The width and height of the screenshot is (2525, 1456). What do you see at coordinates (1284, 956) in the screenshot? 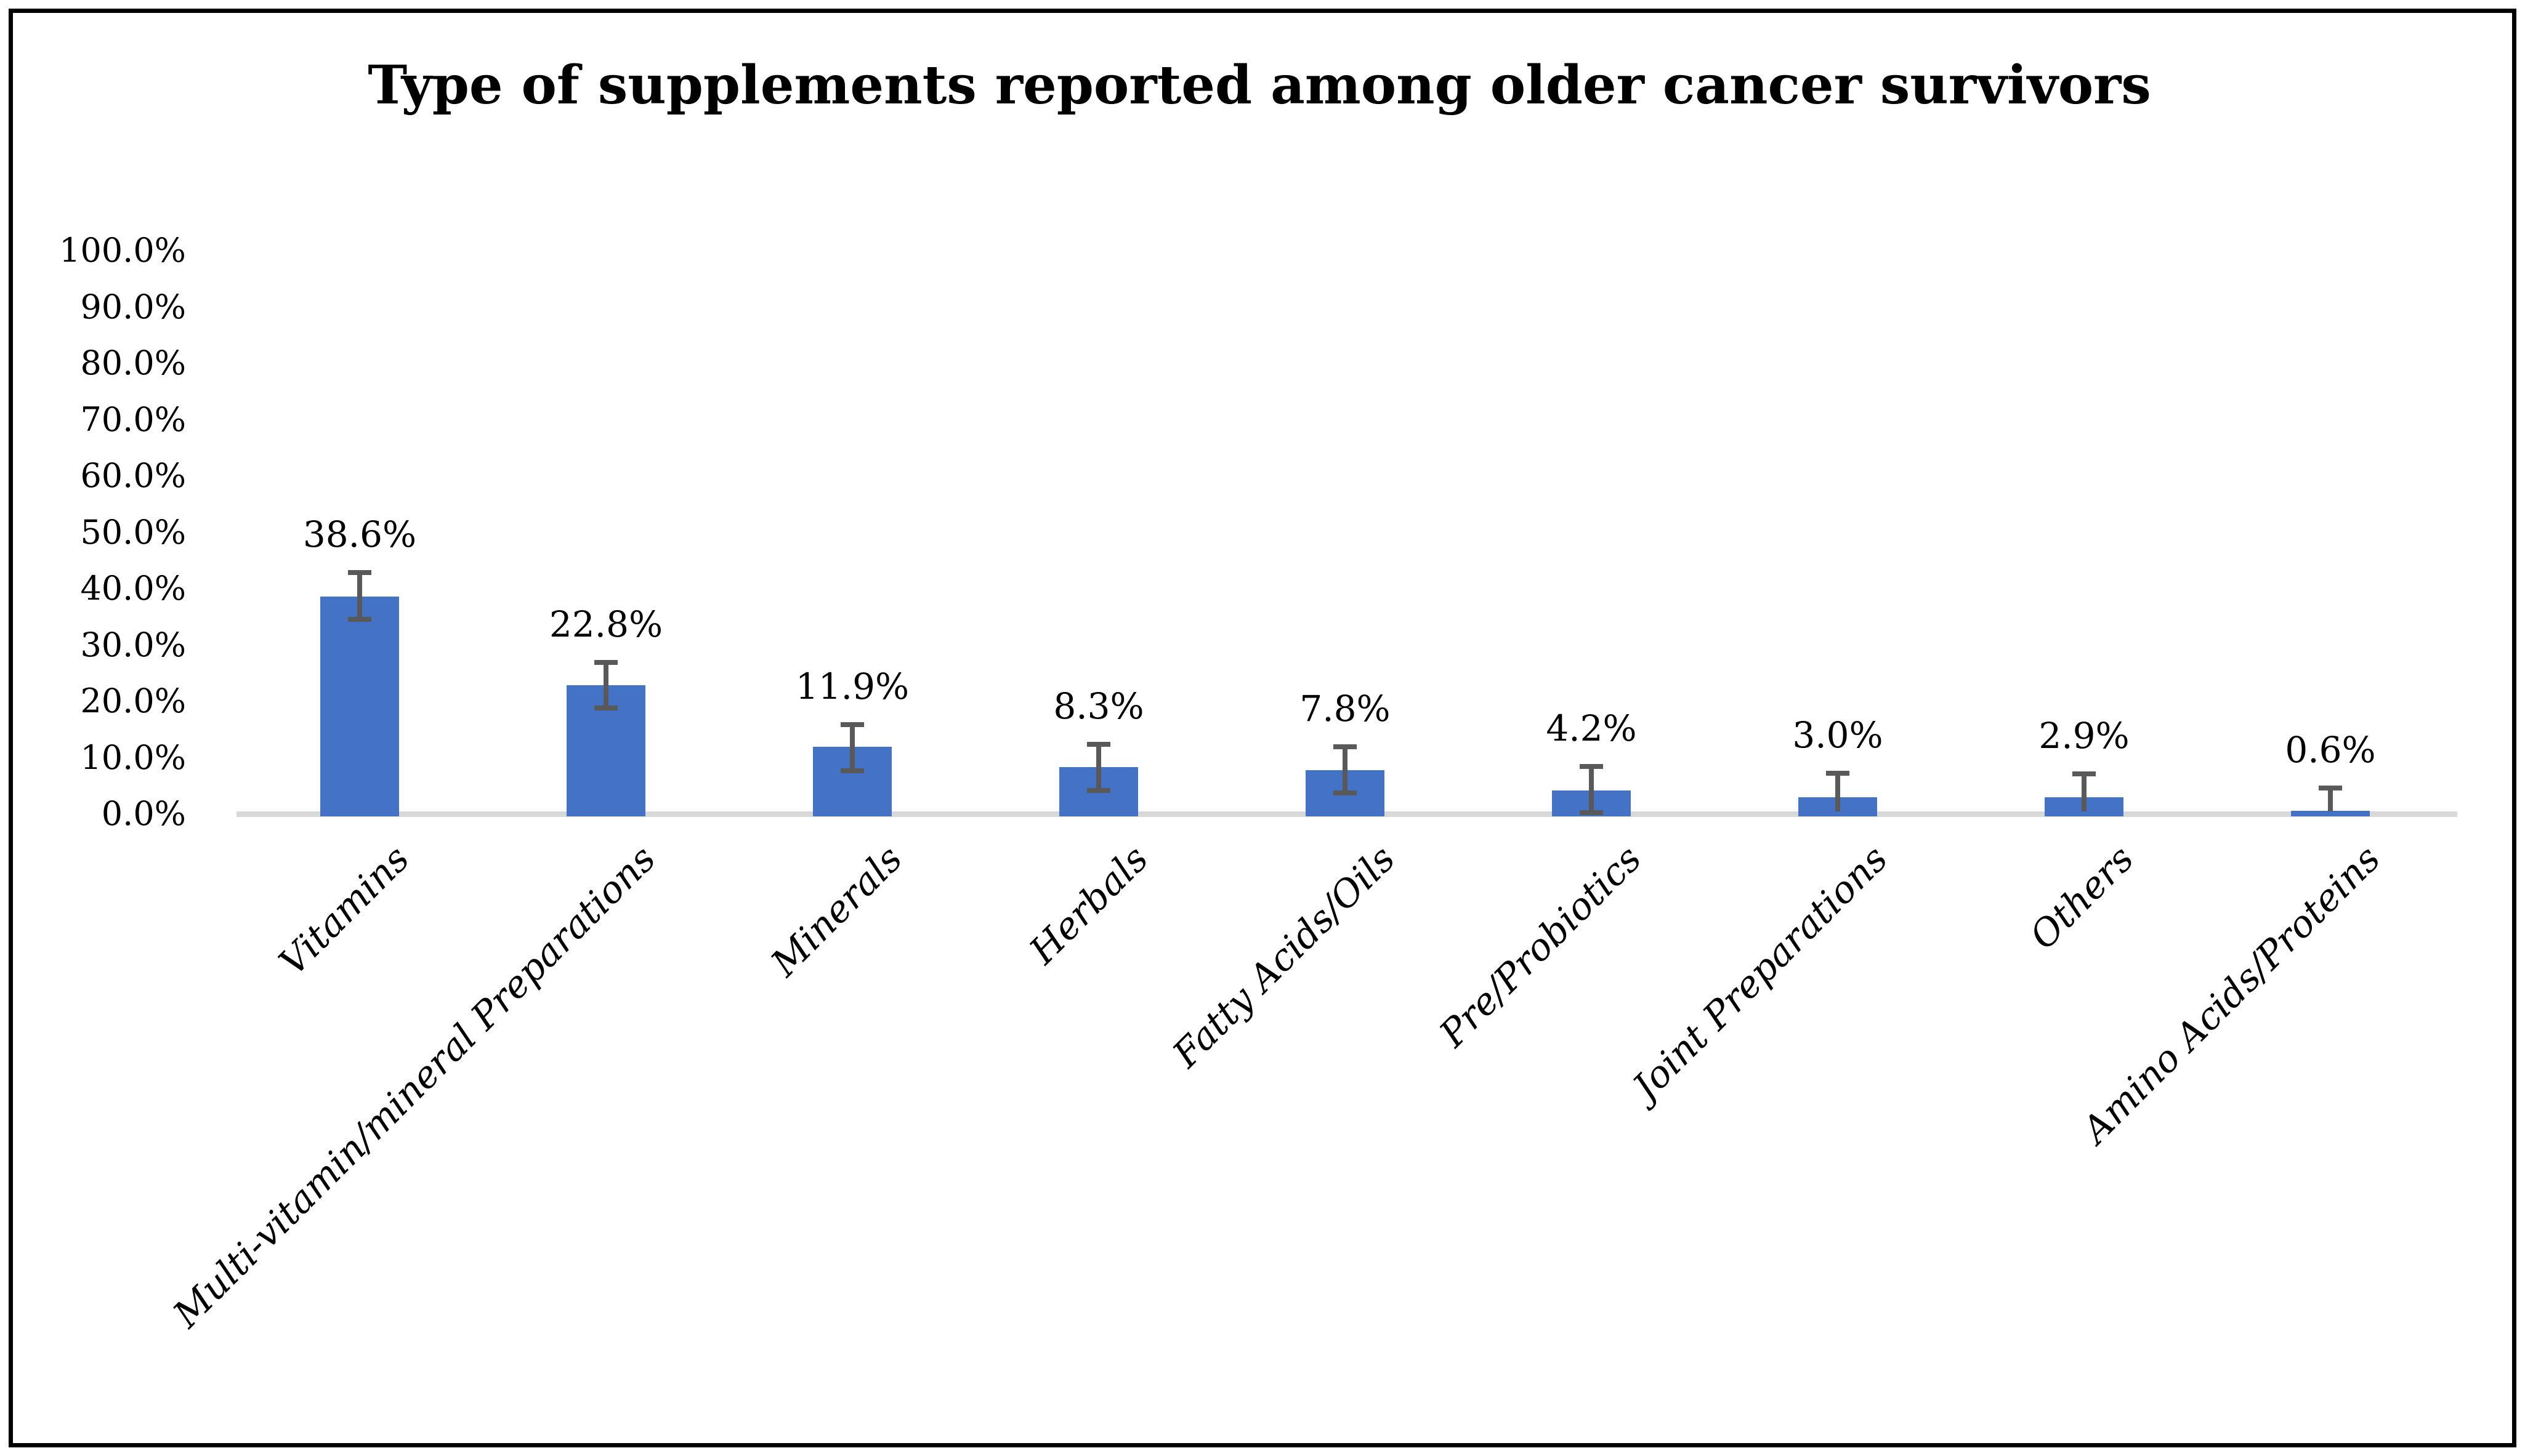
I see `category-label: Fatty Acids/Oils` at bounding box center [1284, 956].